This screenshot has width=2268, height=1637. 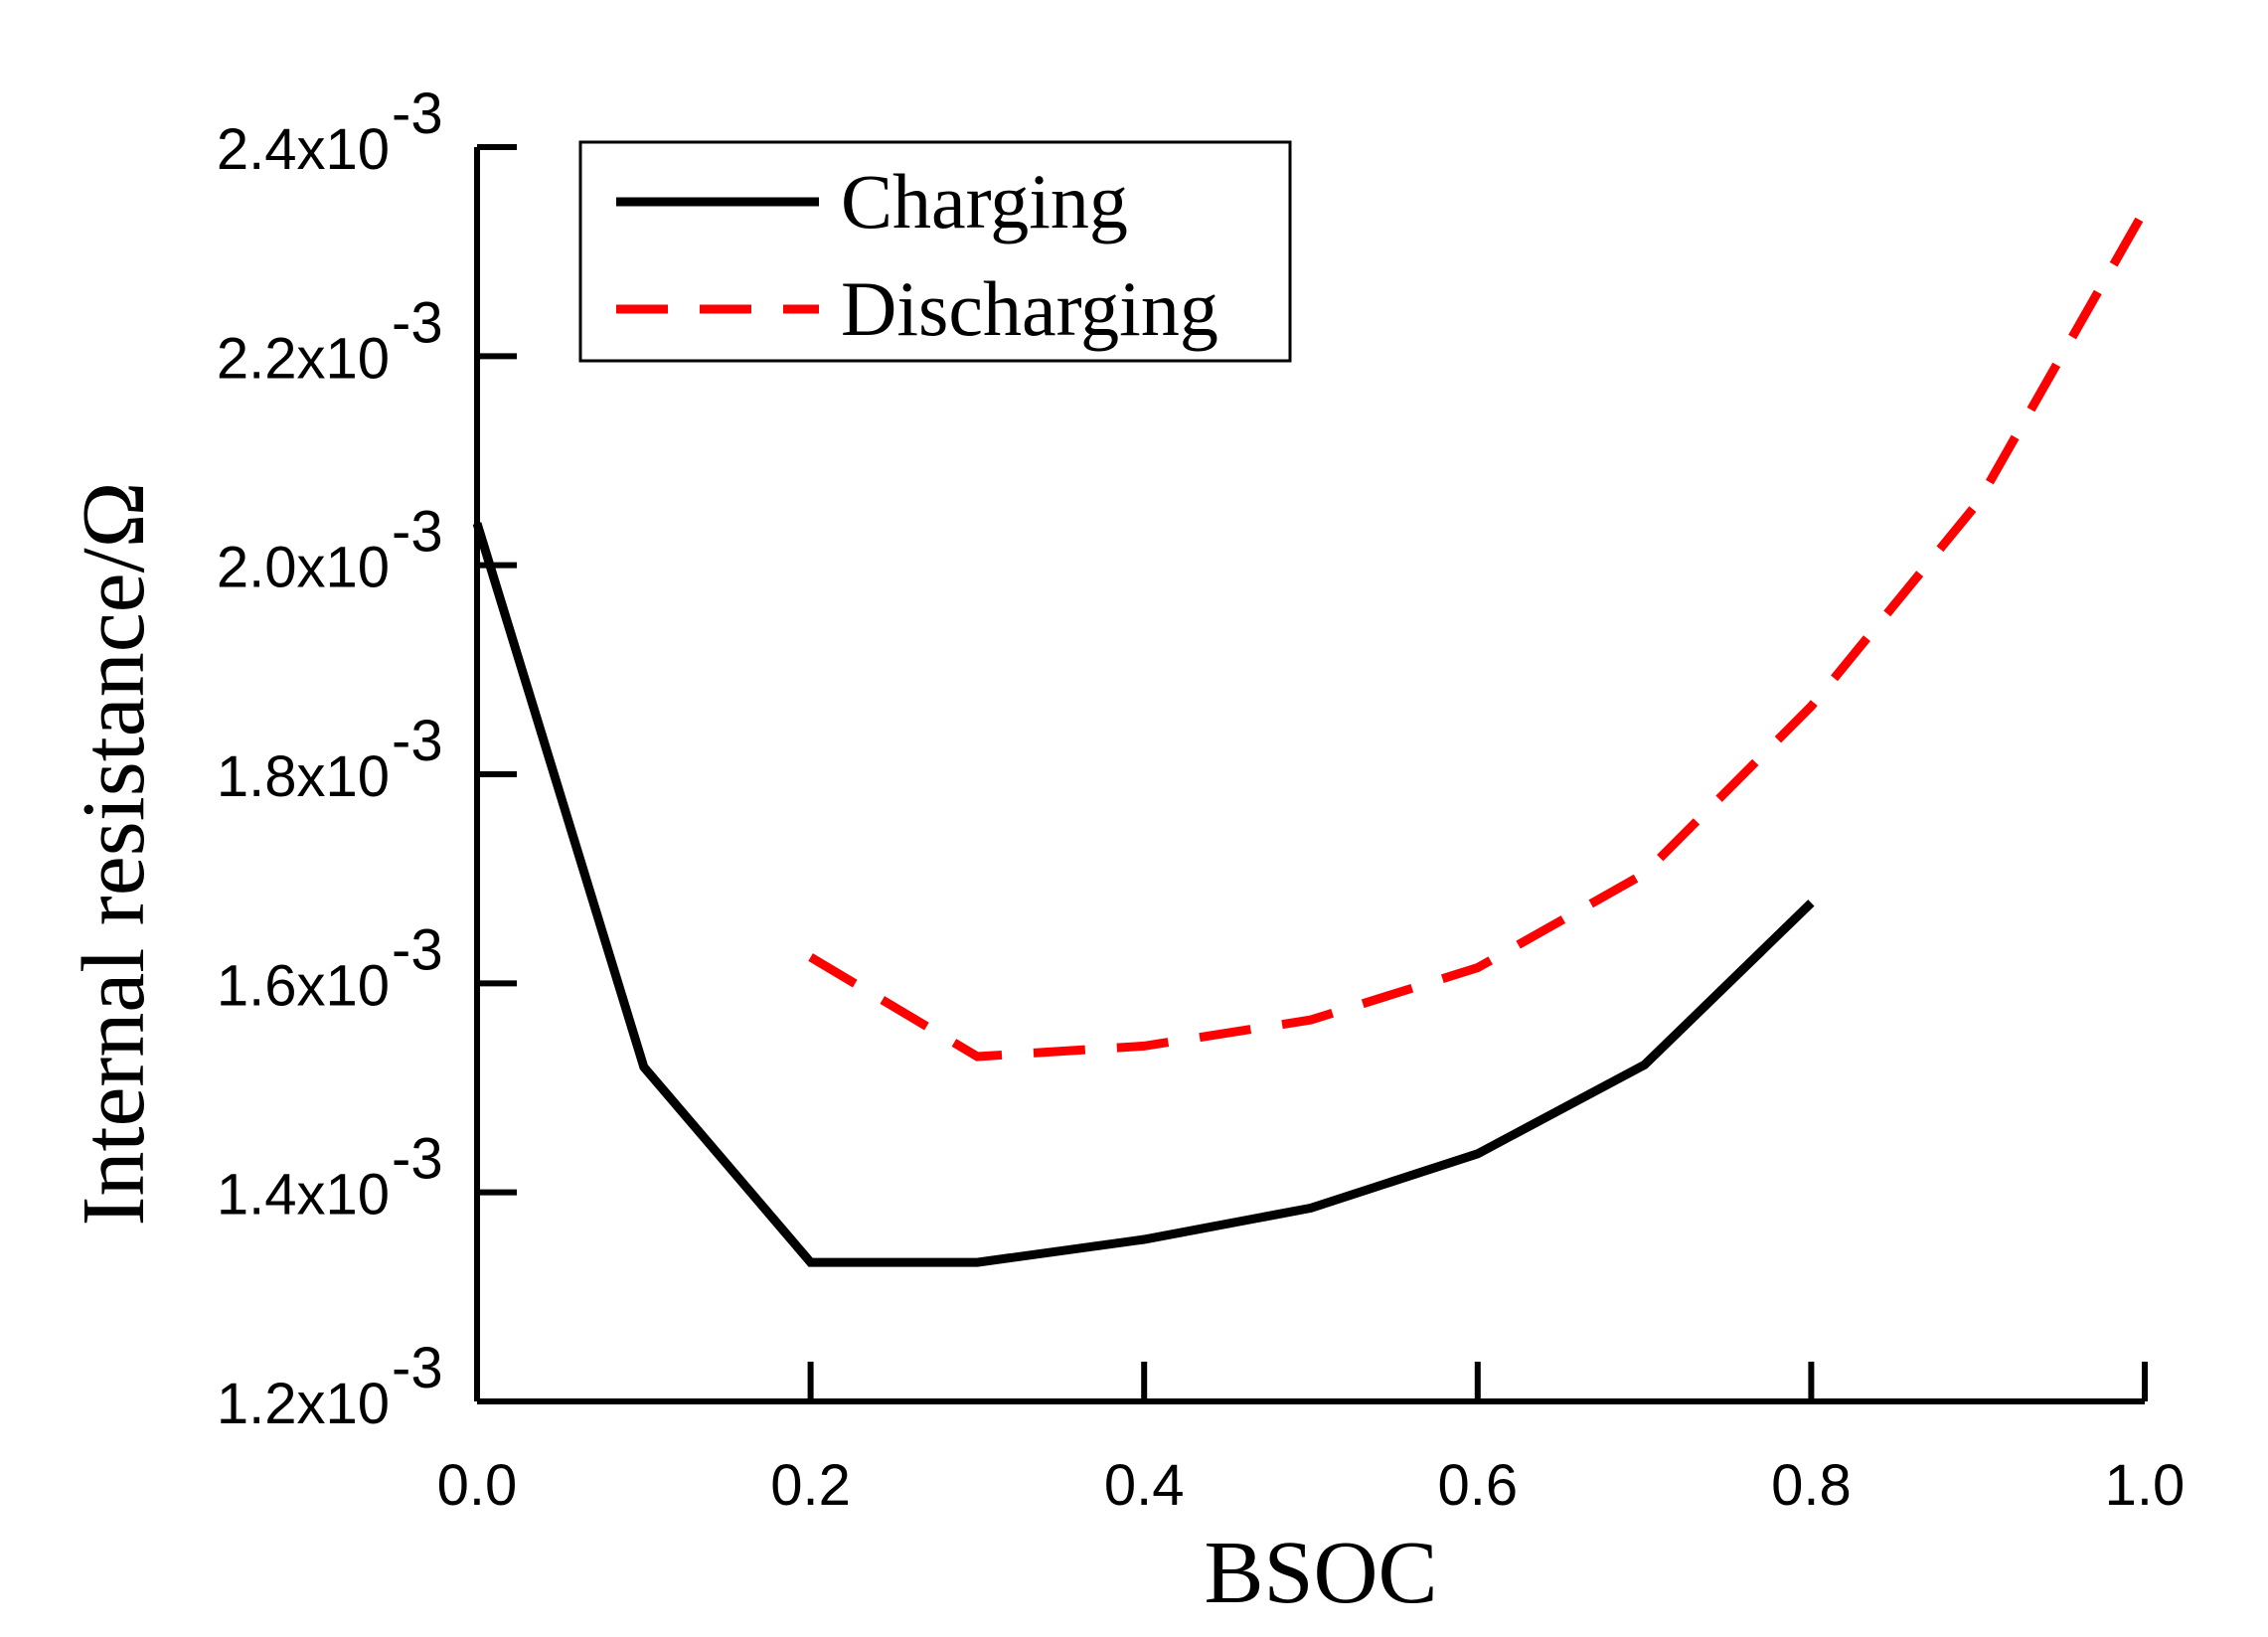 What do you see at coordinates (303, 149) in the screenshot?
I see `y-tick-label: 2.4x10` at bounding box center [303, 149].